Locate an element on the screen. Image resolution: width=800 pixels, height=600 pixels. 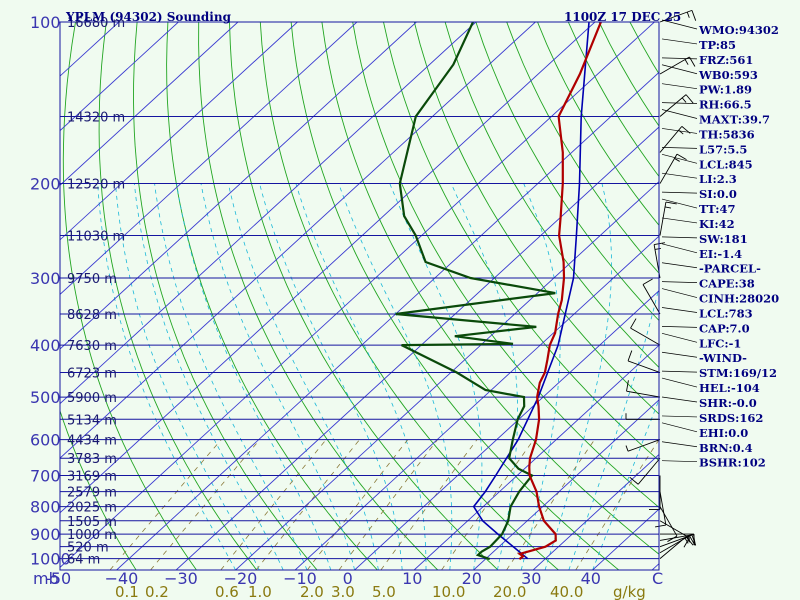
mixing-ratio-unit: g/kg is located at coordinates (629, 591).